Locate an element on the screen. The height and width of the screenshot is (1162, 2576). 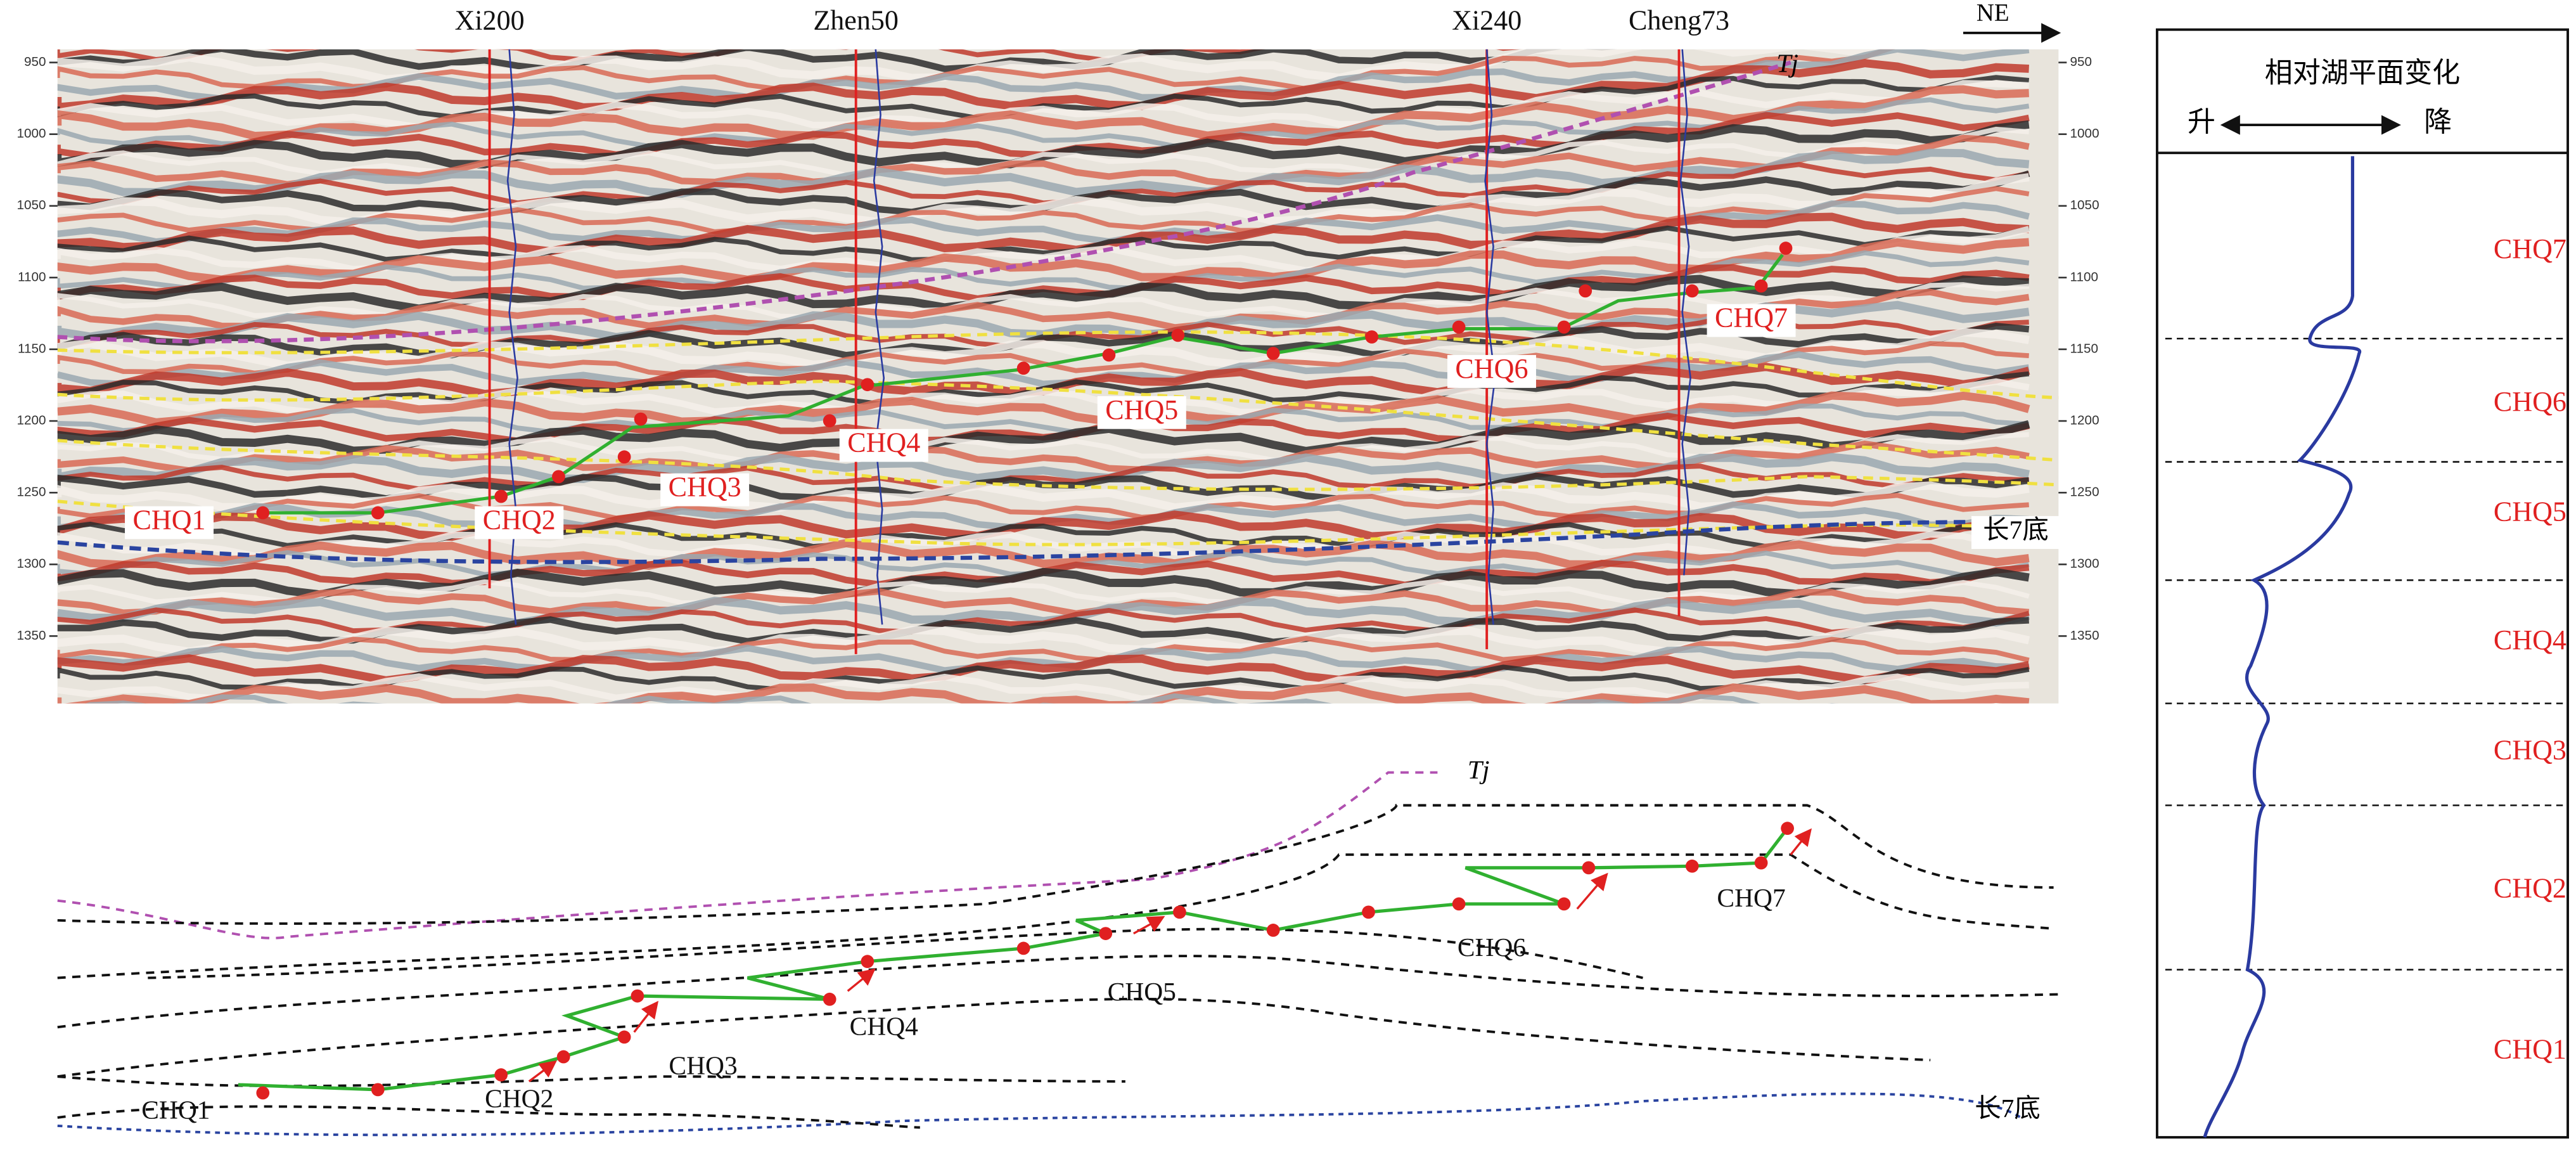
tick-label: 1300 is located at coordinates (2084, 564).